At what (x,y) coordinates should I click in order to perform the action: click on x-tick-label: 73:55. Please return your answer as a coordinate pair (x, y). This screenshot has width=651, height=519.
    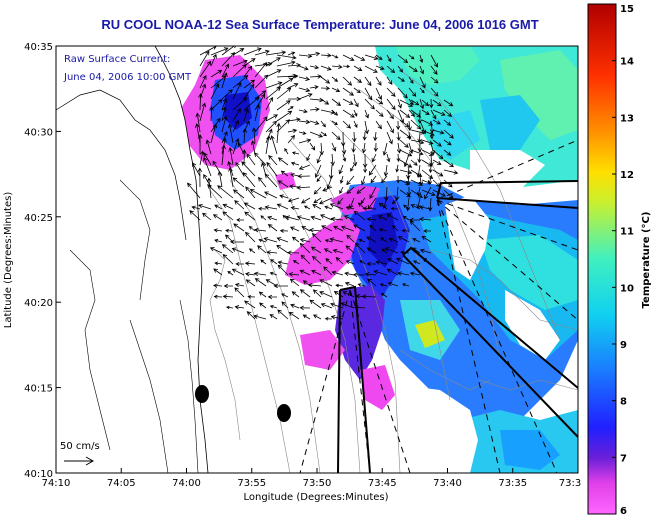
    Looking at the image, I should click on (251, 483).